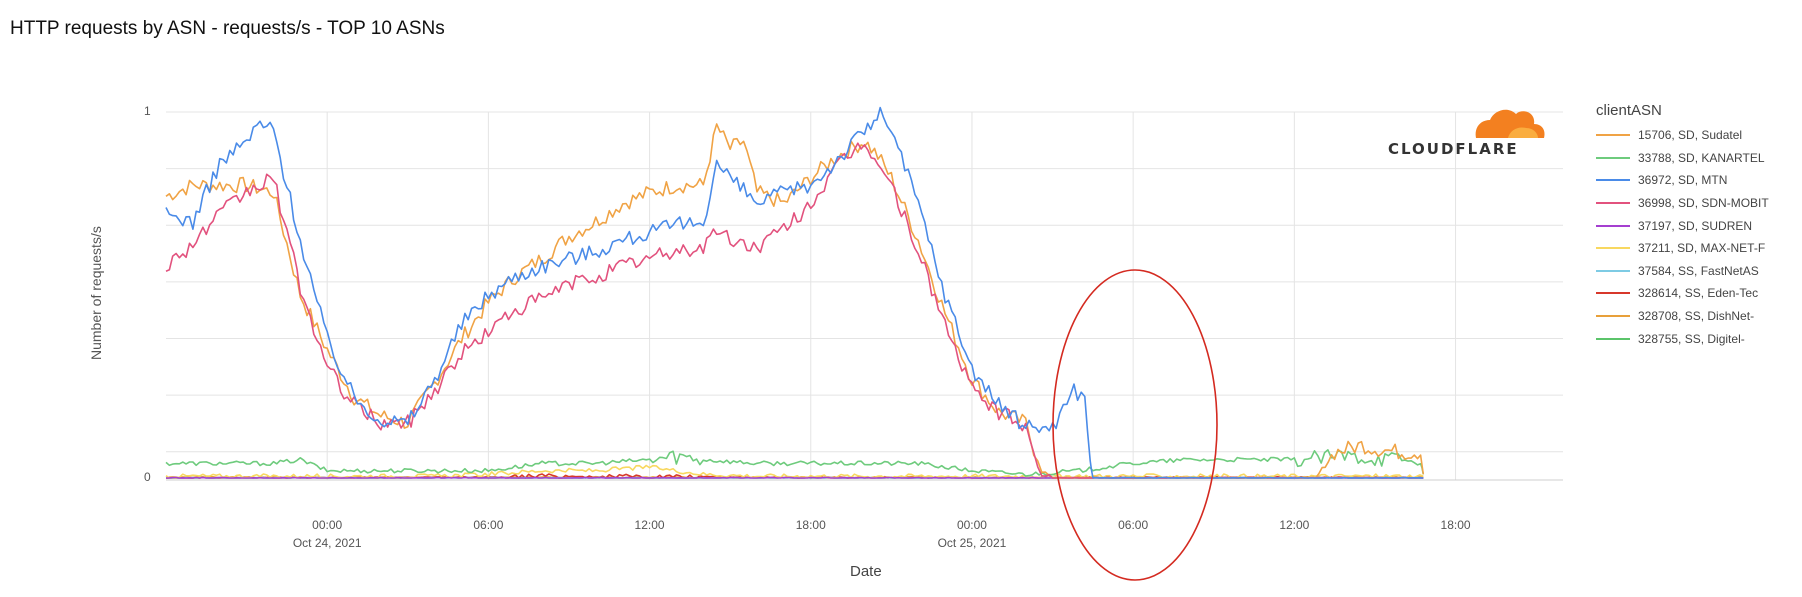 The height and width of the screenshot is (597, 1802). Describe the element at coordinates (866, 571) in the screenshot. I see `x-axis-label: Date` at that location.